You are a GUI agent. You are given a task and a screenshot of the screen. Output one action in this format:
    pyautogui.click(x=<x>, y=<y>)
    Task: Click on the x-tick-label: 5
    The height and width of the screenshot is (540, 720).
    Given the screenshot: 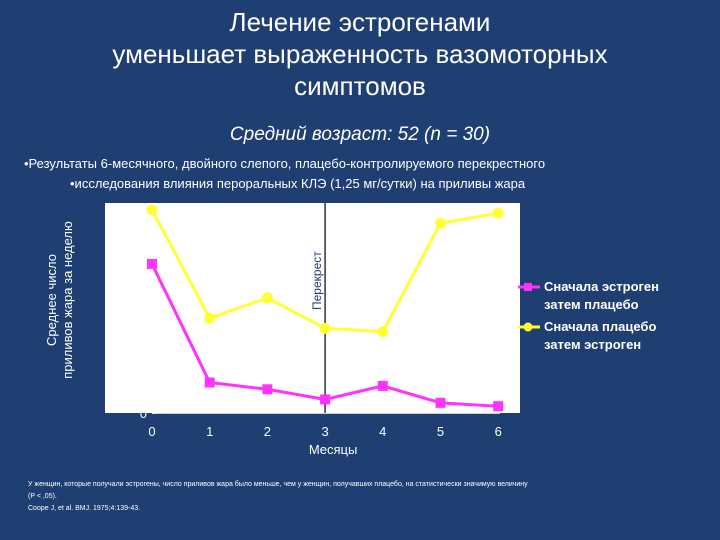 What is the action you would take?
    pyautogui.click(x=440, y=431)
    